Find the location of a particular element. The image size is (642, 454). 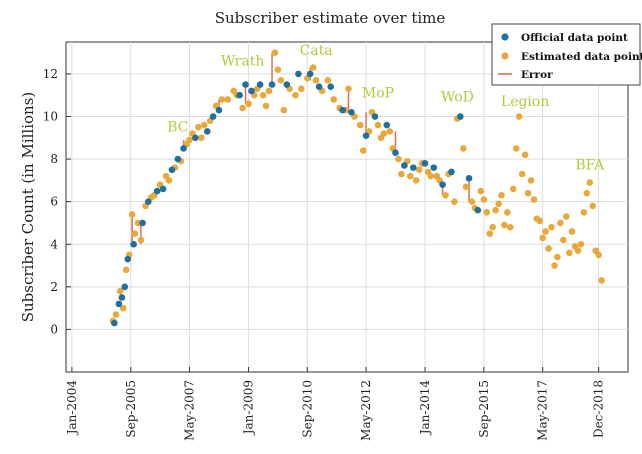

era-label: WoD is located at coordinates (457, 98).